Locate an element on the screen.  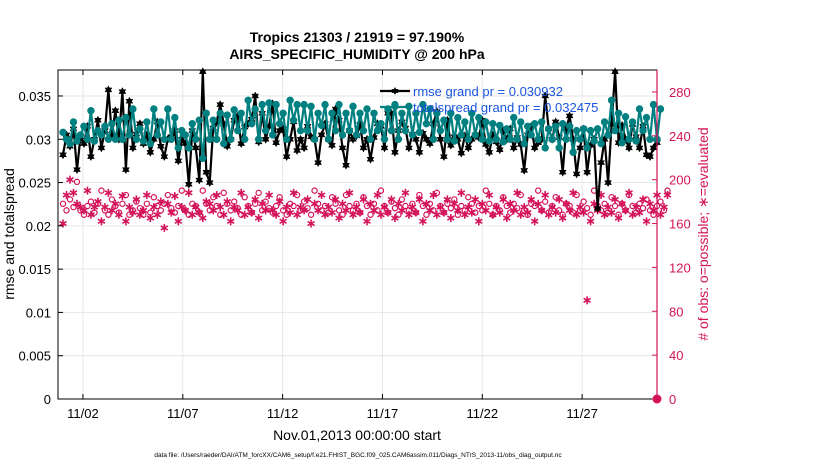
legend-marker is located at coordinates (395, 107).